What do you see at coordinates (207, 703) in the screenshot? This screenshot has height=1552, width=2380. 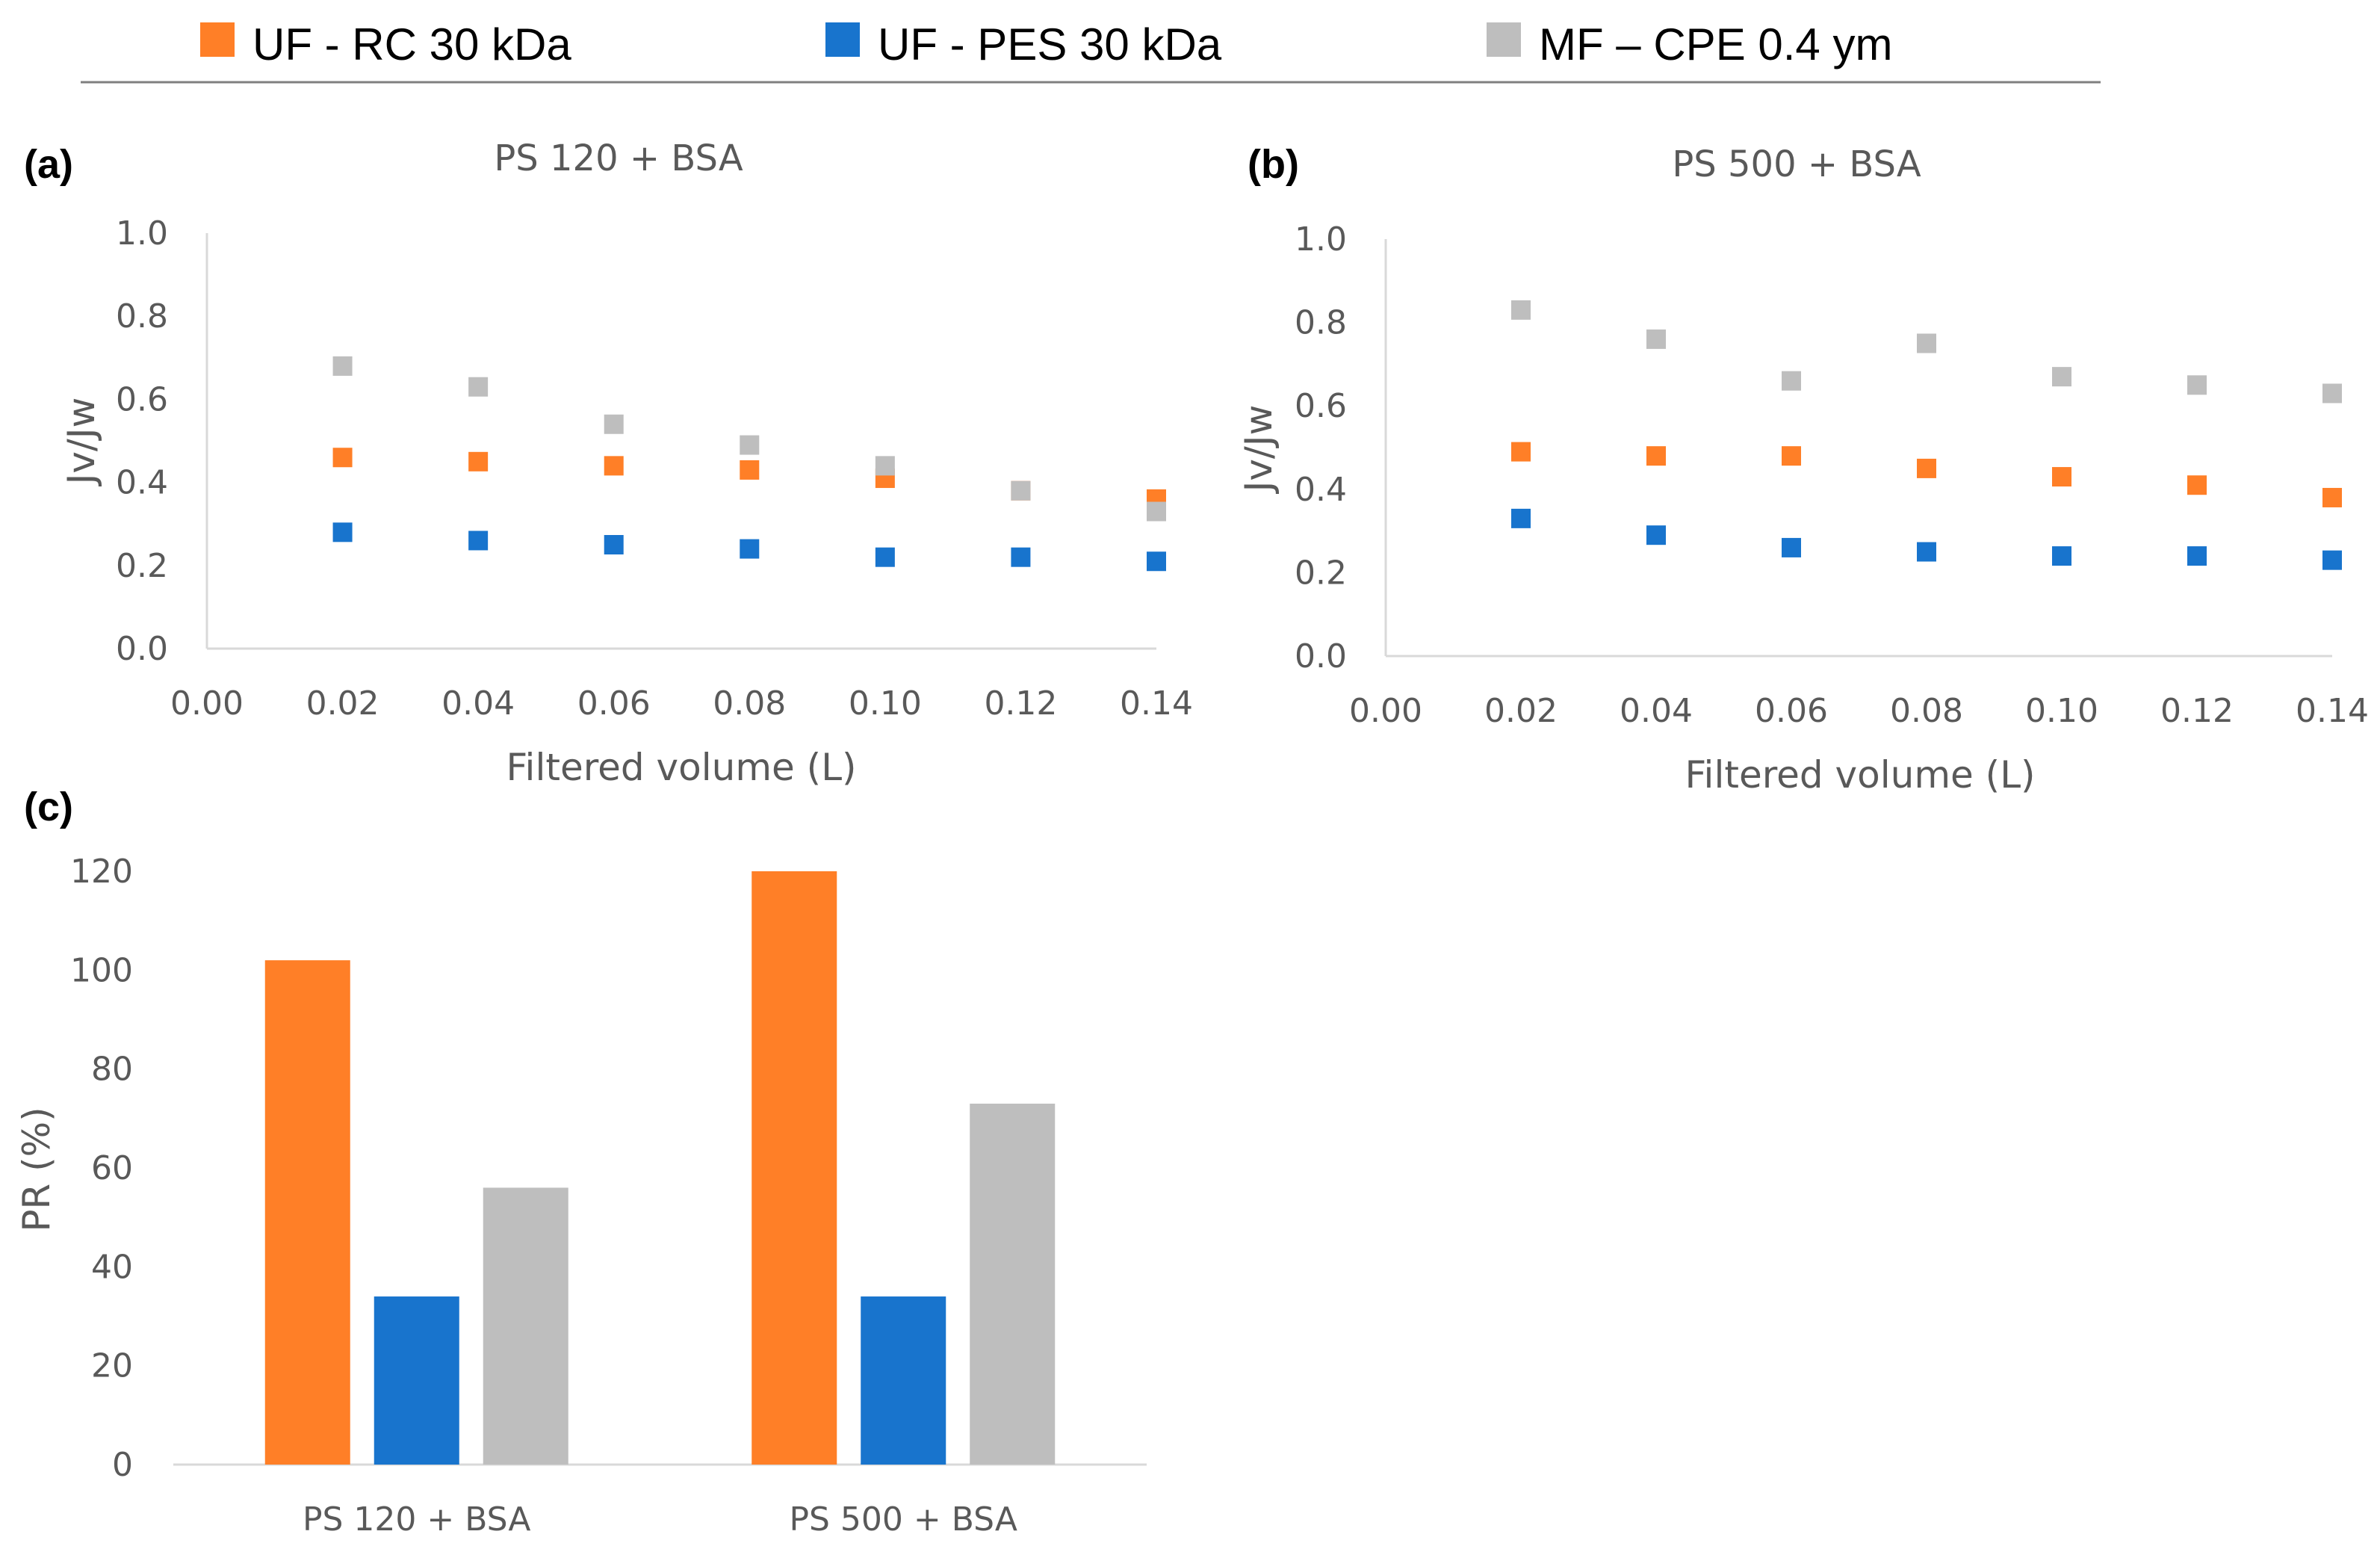 I see `panel-a-x-tick-label: 0.00` at bounding box center [207, 703].